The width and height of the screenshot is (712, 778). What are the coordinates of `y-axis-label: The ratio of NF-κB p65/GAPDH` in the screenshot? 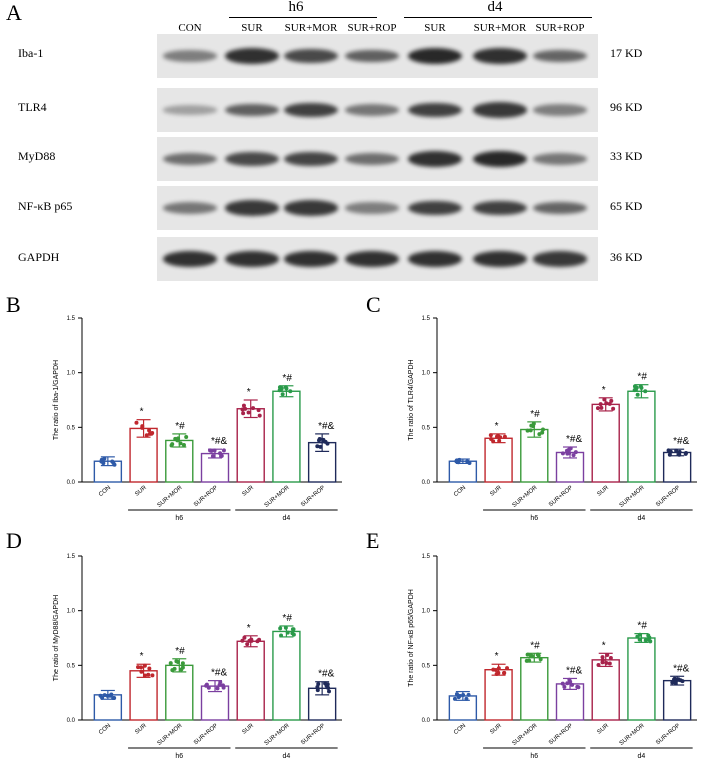 It's located at (411, 638).